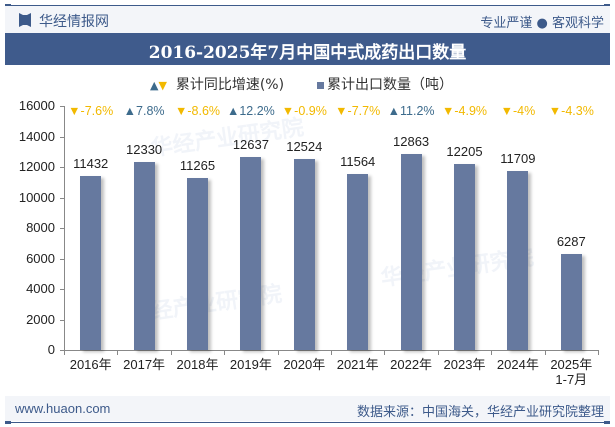 The height and width of the screenshot is (427, 615). What do you see at coordinates (307, 5) in the screenshot?
I see `top-border` at bounding box center [307, 5].